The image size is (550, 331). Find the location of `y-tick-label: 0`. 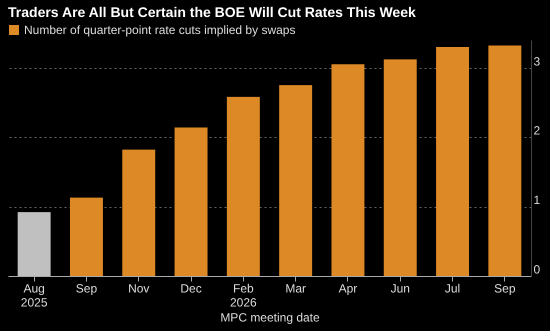

y-tick-label: 0 is located at coordinates (537, 269).